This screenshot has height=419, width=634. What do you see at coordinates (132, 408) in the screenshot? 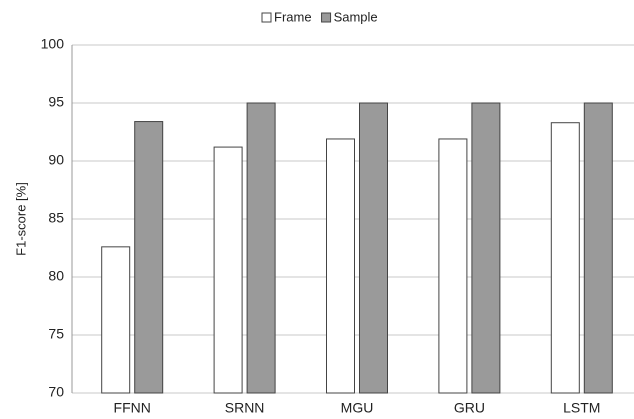
I see `x-tick-label: FFNN` at bounding box center [132, 408].